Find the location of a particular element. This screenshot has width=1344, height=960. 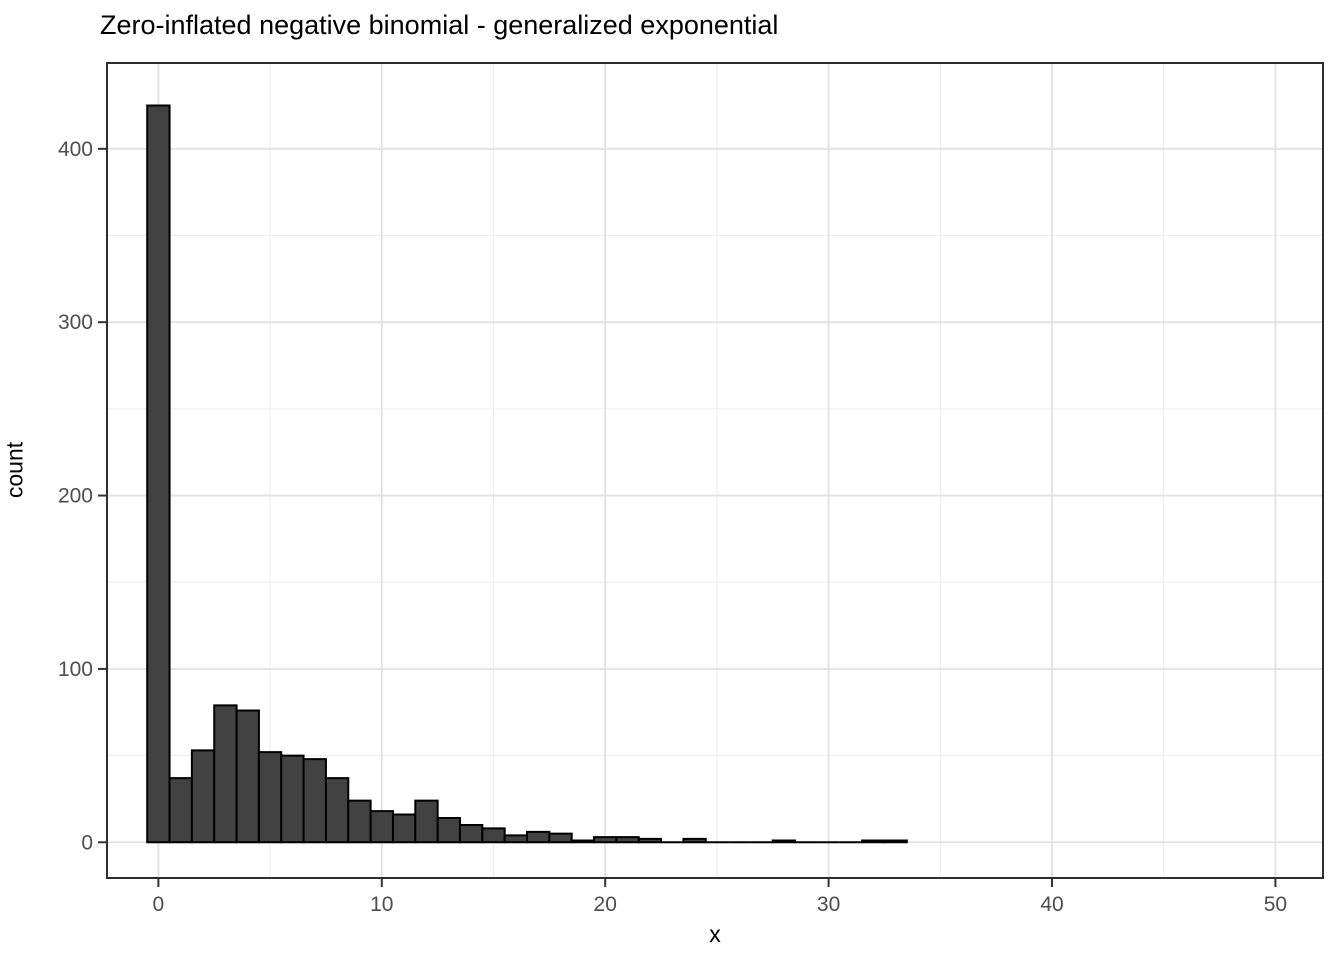

y-tick-label: 400 is located at coordinates (75, 149).